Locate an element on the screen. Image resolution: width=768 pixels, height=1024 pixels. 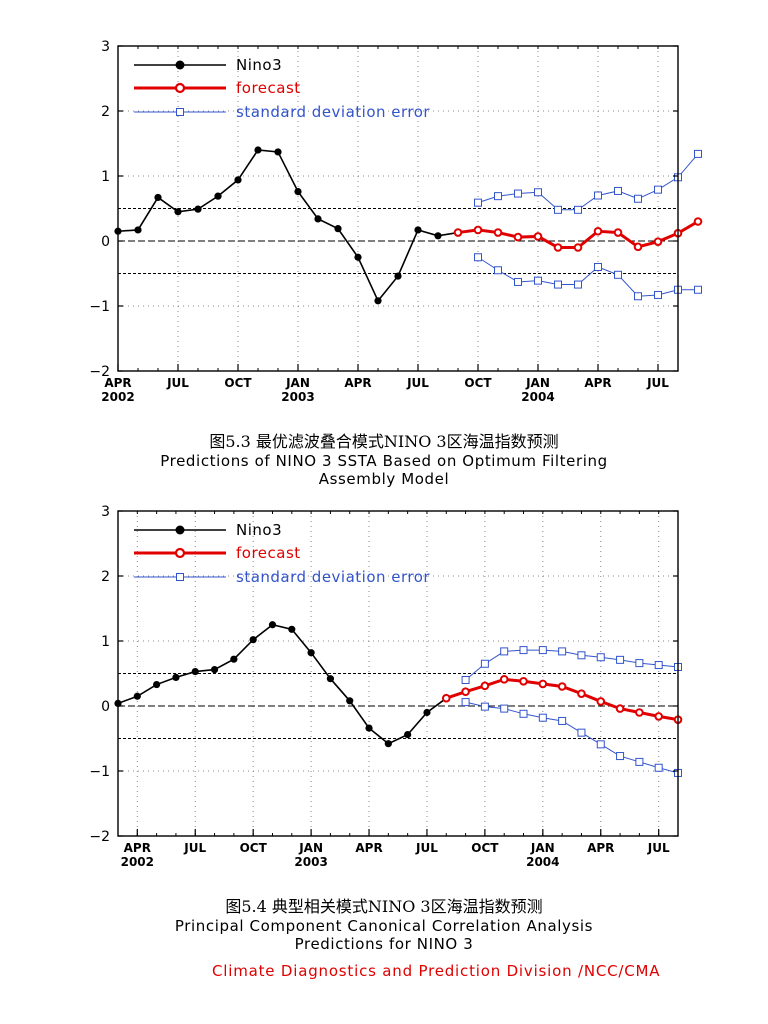
sde_lower-line is located at coordinates (587, 276).